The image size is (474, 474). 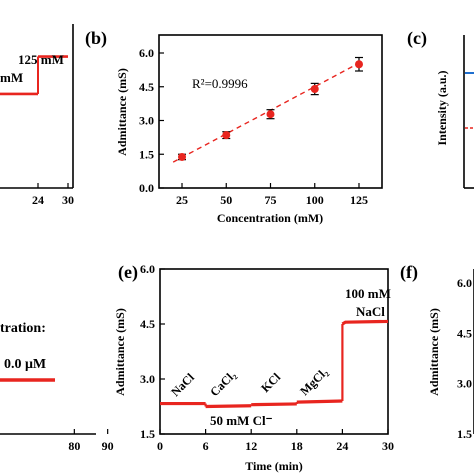 I want to click on panel-f-y-tick-label: 4.5, so click(x=464, y=333).